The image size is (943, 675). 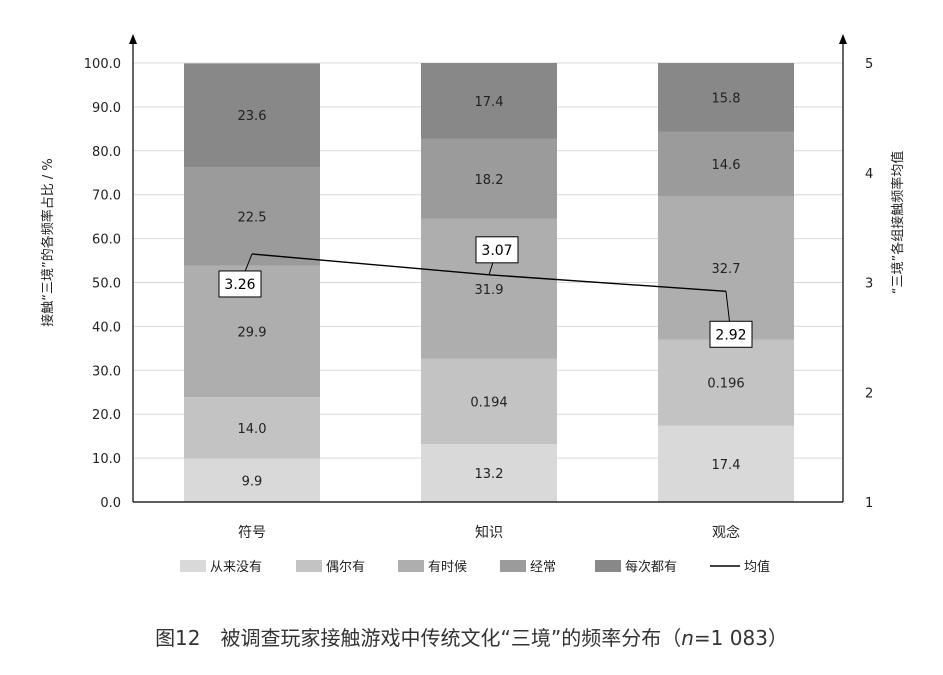 What do you see at coordinates (418, 638) in the screenshot?
I see `caption-prefix: 图12 被调查玩家接触游戏中传统文化“三境”的频率分布（` at bounding box center [418, 638].